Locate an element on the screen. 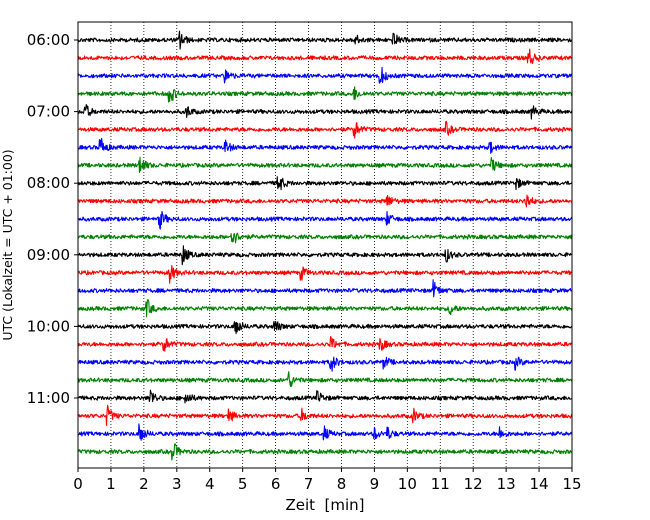  y-tick-label: 11:00 is located at coordinates (48, 398).